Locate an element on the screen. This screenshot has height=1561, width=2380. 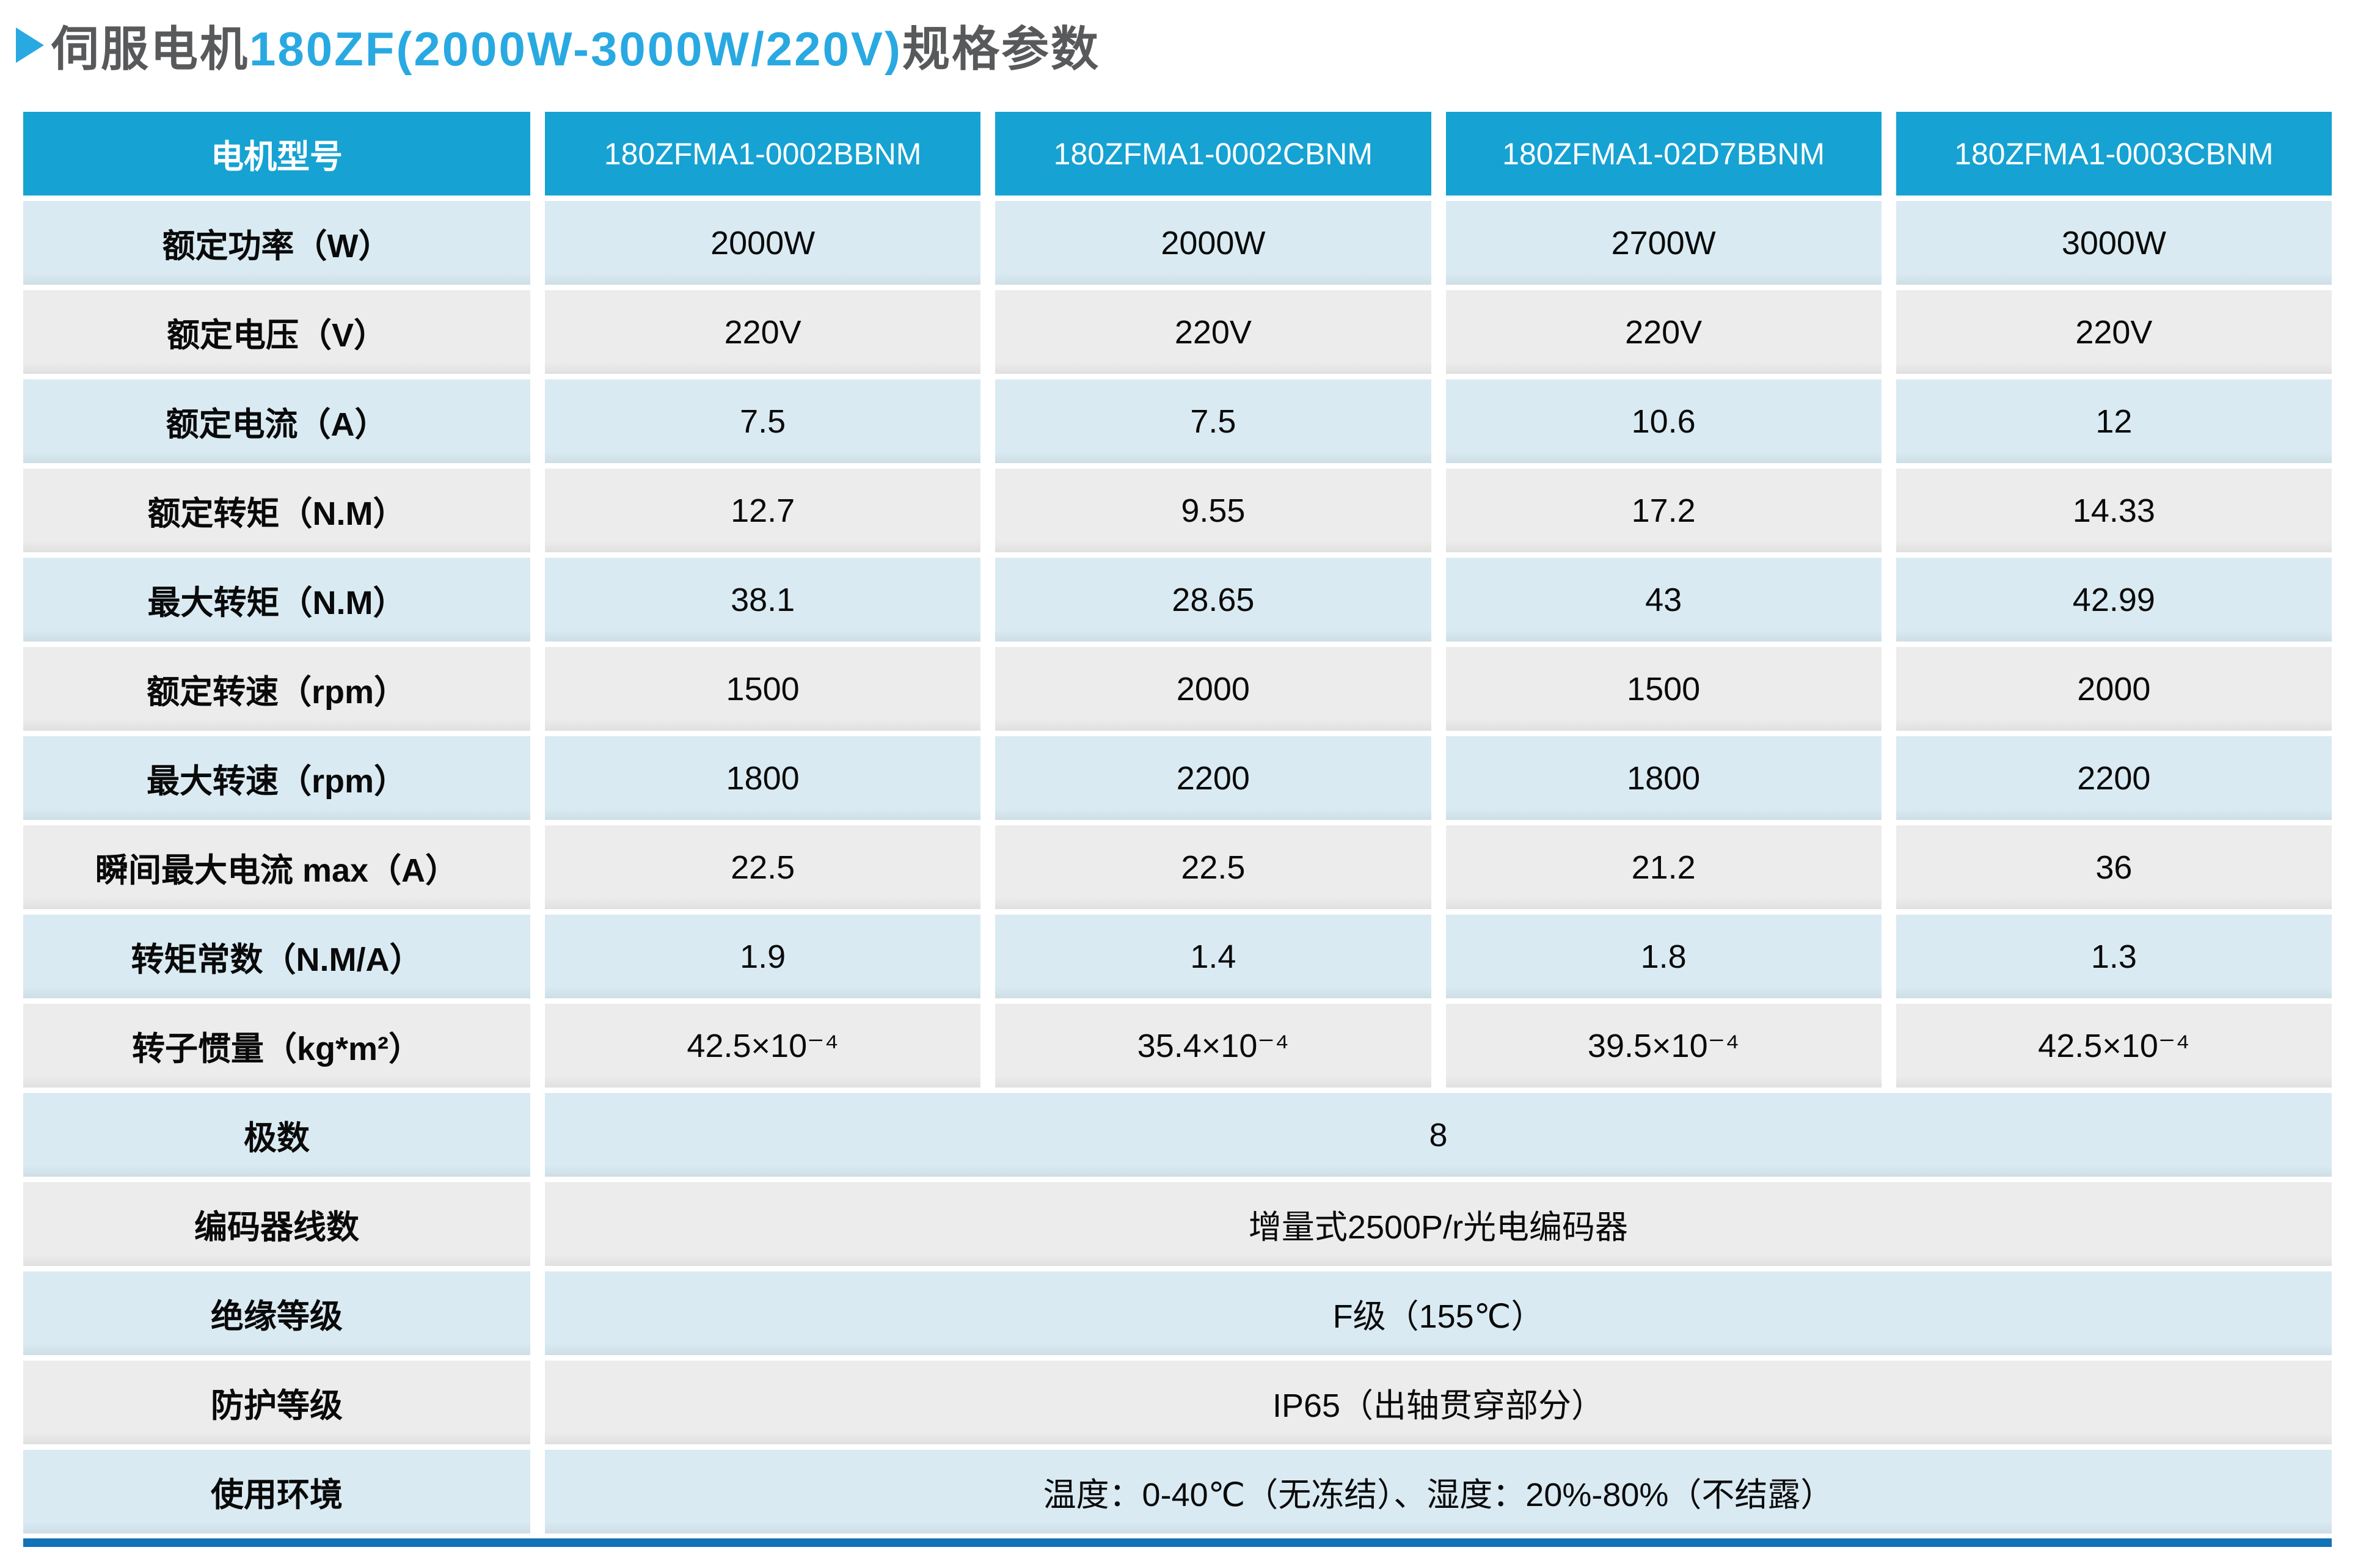
title-suffix: 规格参数 is located at coordinates (1001, 49).